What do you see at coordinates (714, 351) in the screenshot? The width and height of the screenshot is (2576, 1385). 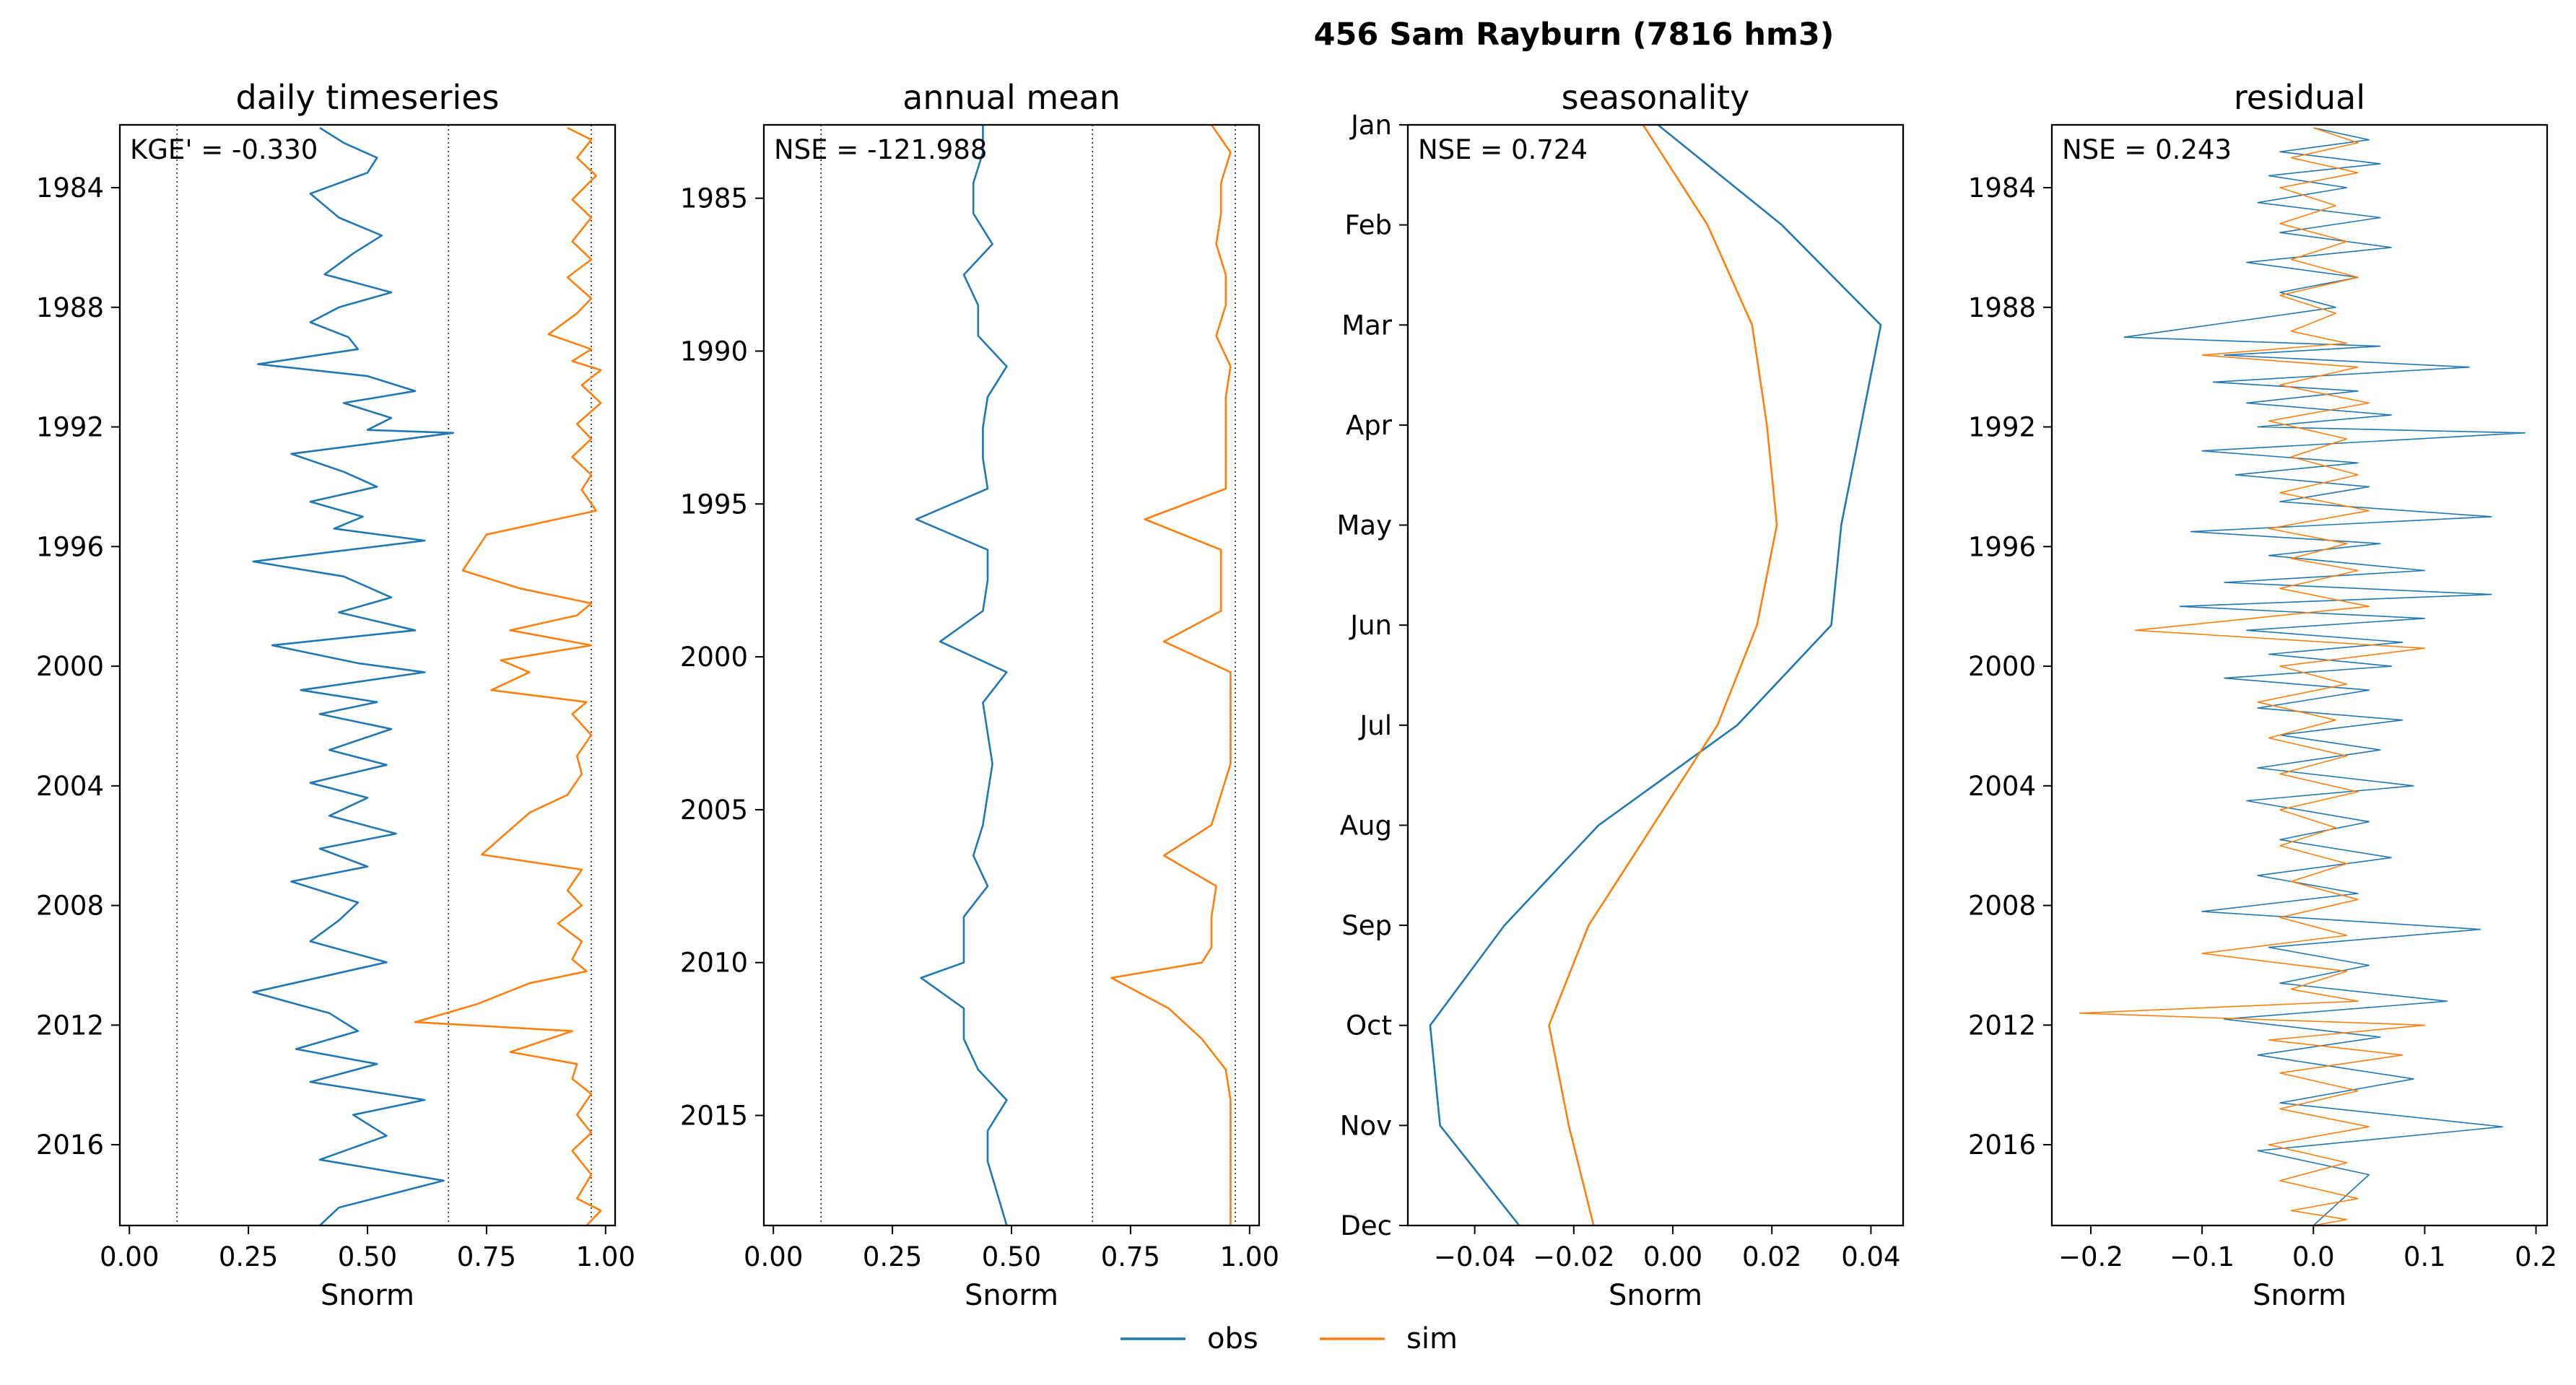 I see `y-tick-label: 1990` at bounding box center [714, 351].